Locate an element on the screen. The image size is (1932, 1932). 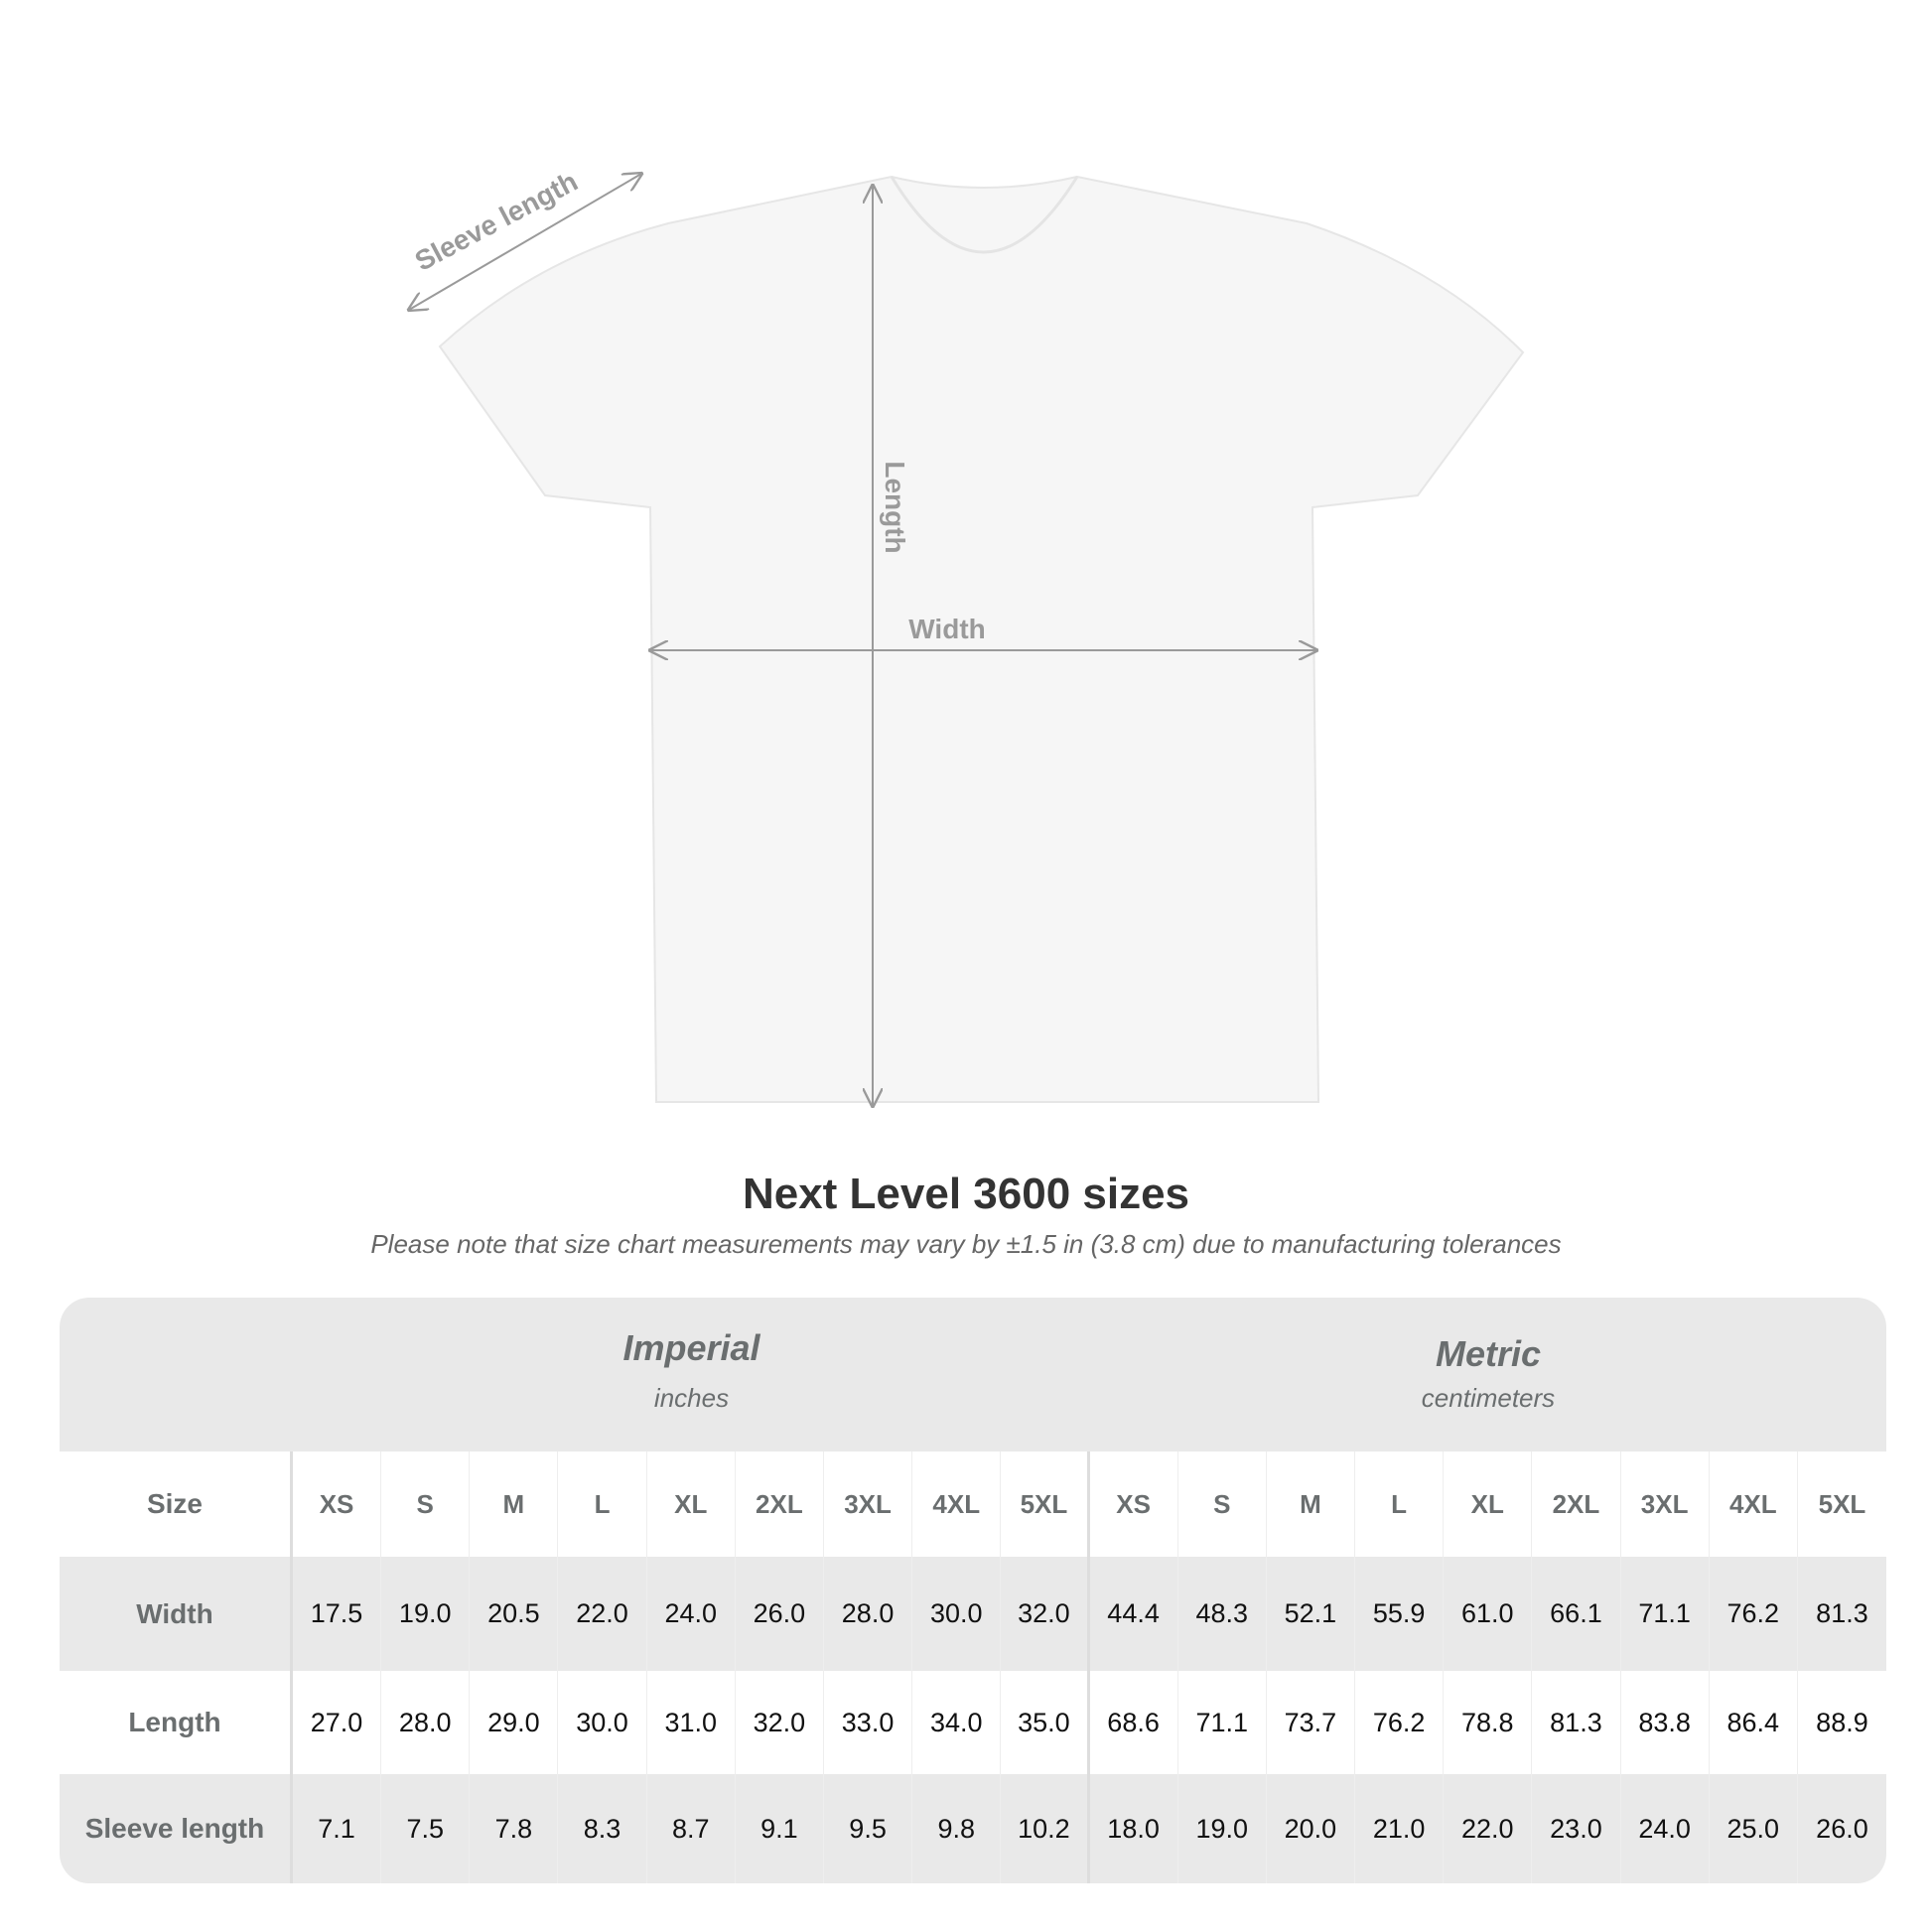
table-cell: 9.8 is located at coordinates (957, 1828).